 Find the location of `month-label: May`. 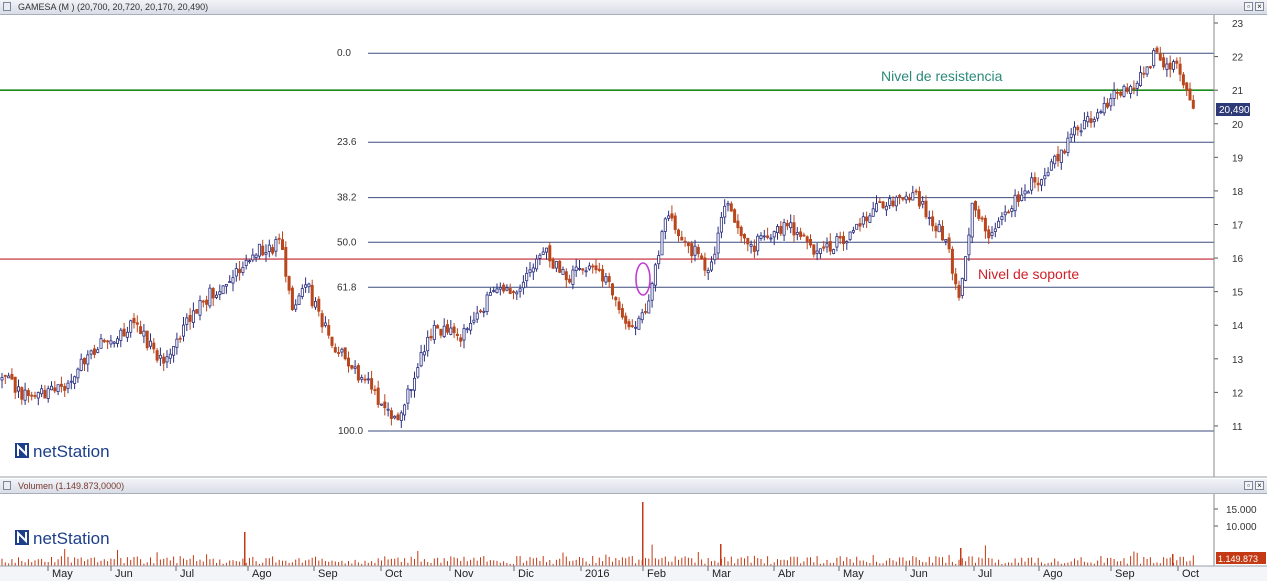

month-label: May is located at coordinates (853, 574).